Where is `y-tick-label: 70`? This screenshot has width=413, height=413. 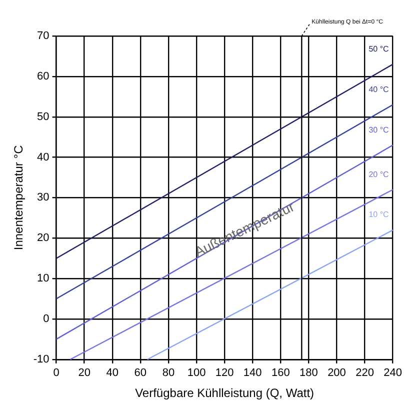
y-tick-label: 70 is located at coordinates (43, 36).